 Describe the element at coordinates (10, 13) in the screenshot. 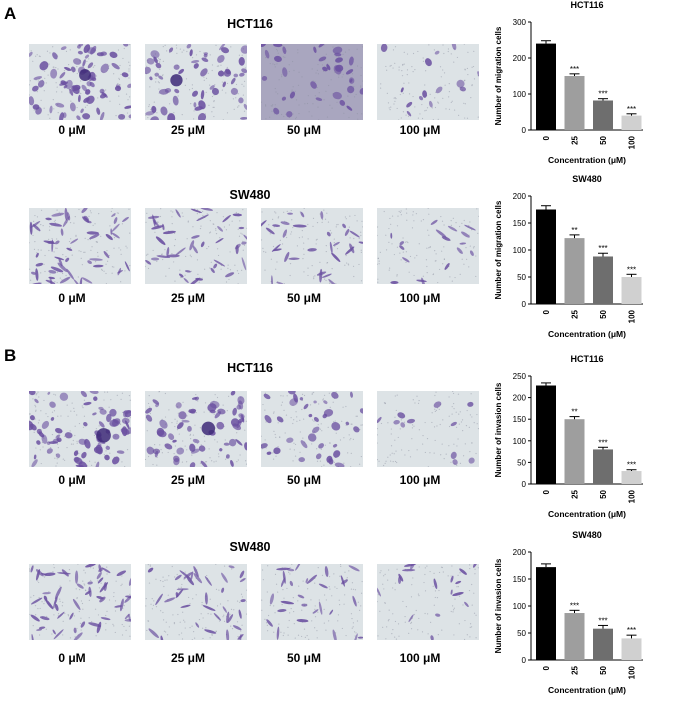

I see `panel-label-a: A` at that location.